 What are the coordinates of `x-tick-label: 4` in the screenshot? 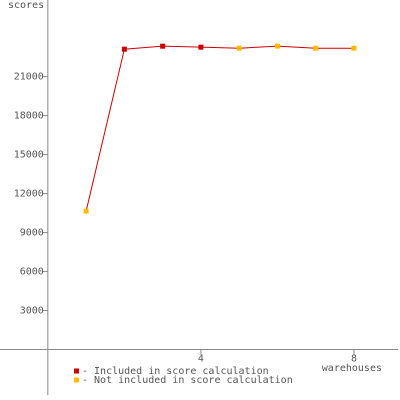 It's located at (201, 359).